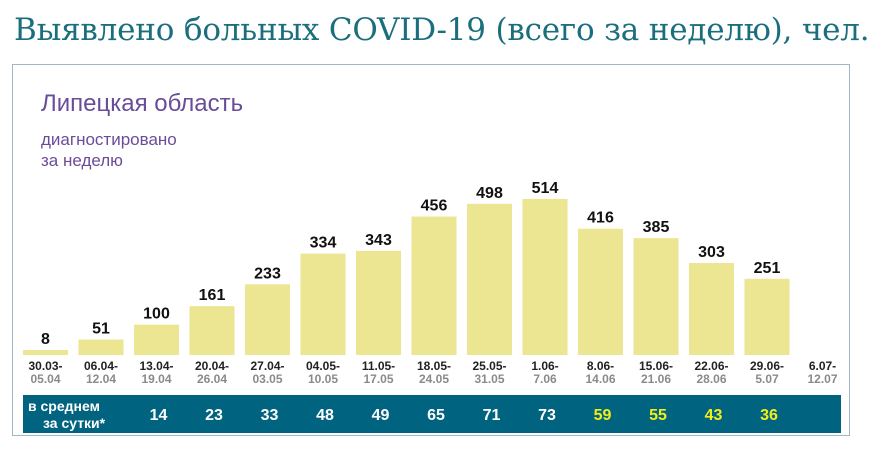 The width and height of the screenshot is (883, 469). What do you see at coordinates (45, 379) in the screenshot?
I see `category-tick-0-end: 05.04` at bounding box center [45, 379].